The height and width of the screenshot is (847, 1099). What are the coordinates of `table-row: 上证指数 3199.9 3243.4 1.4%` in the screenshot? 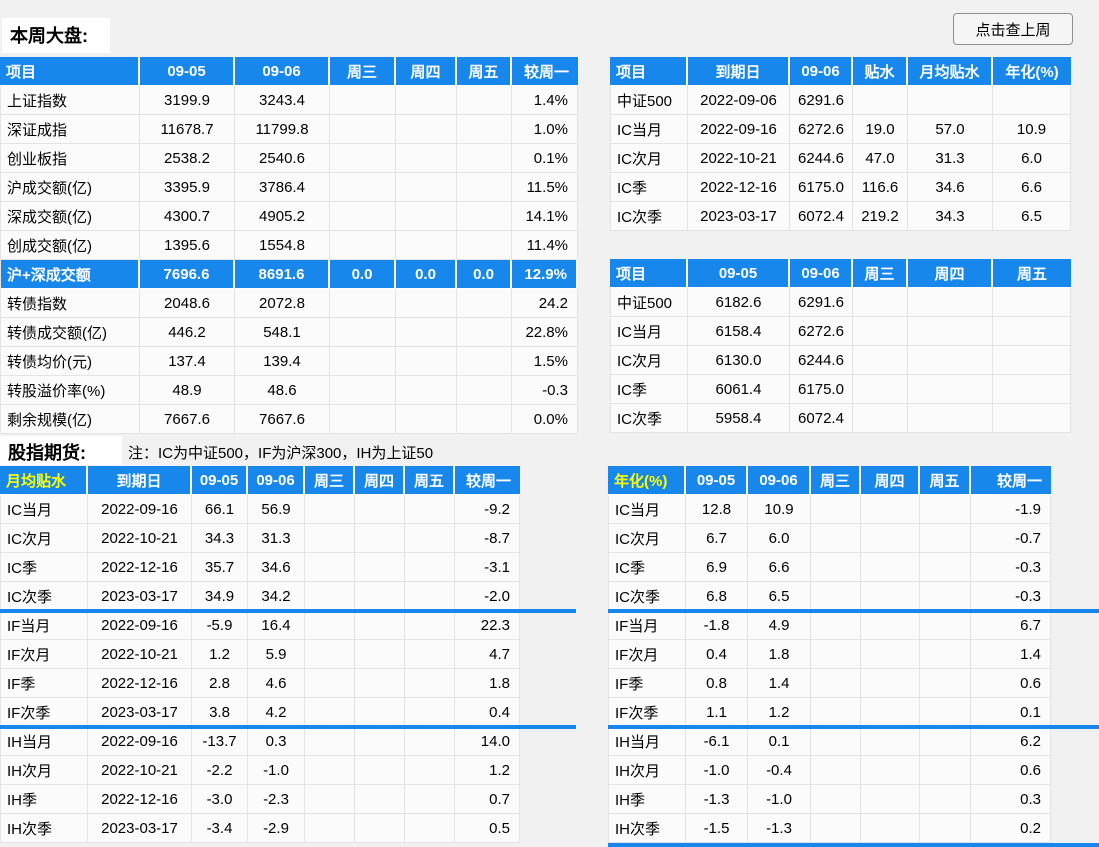 It's located at (289, 100).